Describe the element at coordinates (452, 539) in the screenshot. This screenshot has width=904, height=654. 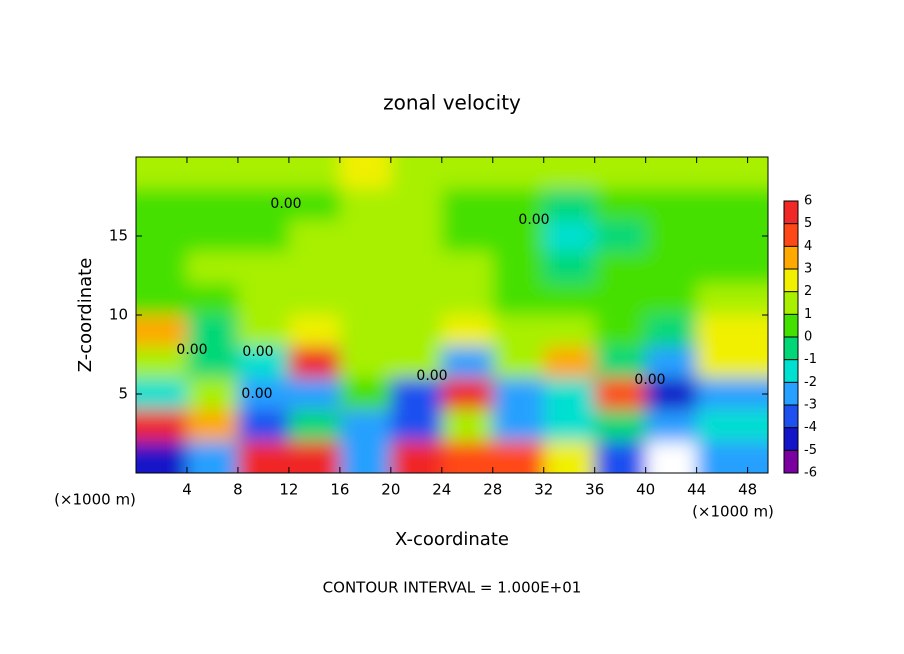
I see `x-axis-label: X-coordinate` at that location.